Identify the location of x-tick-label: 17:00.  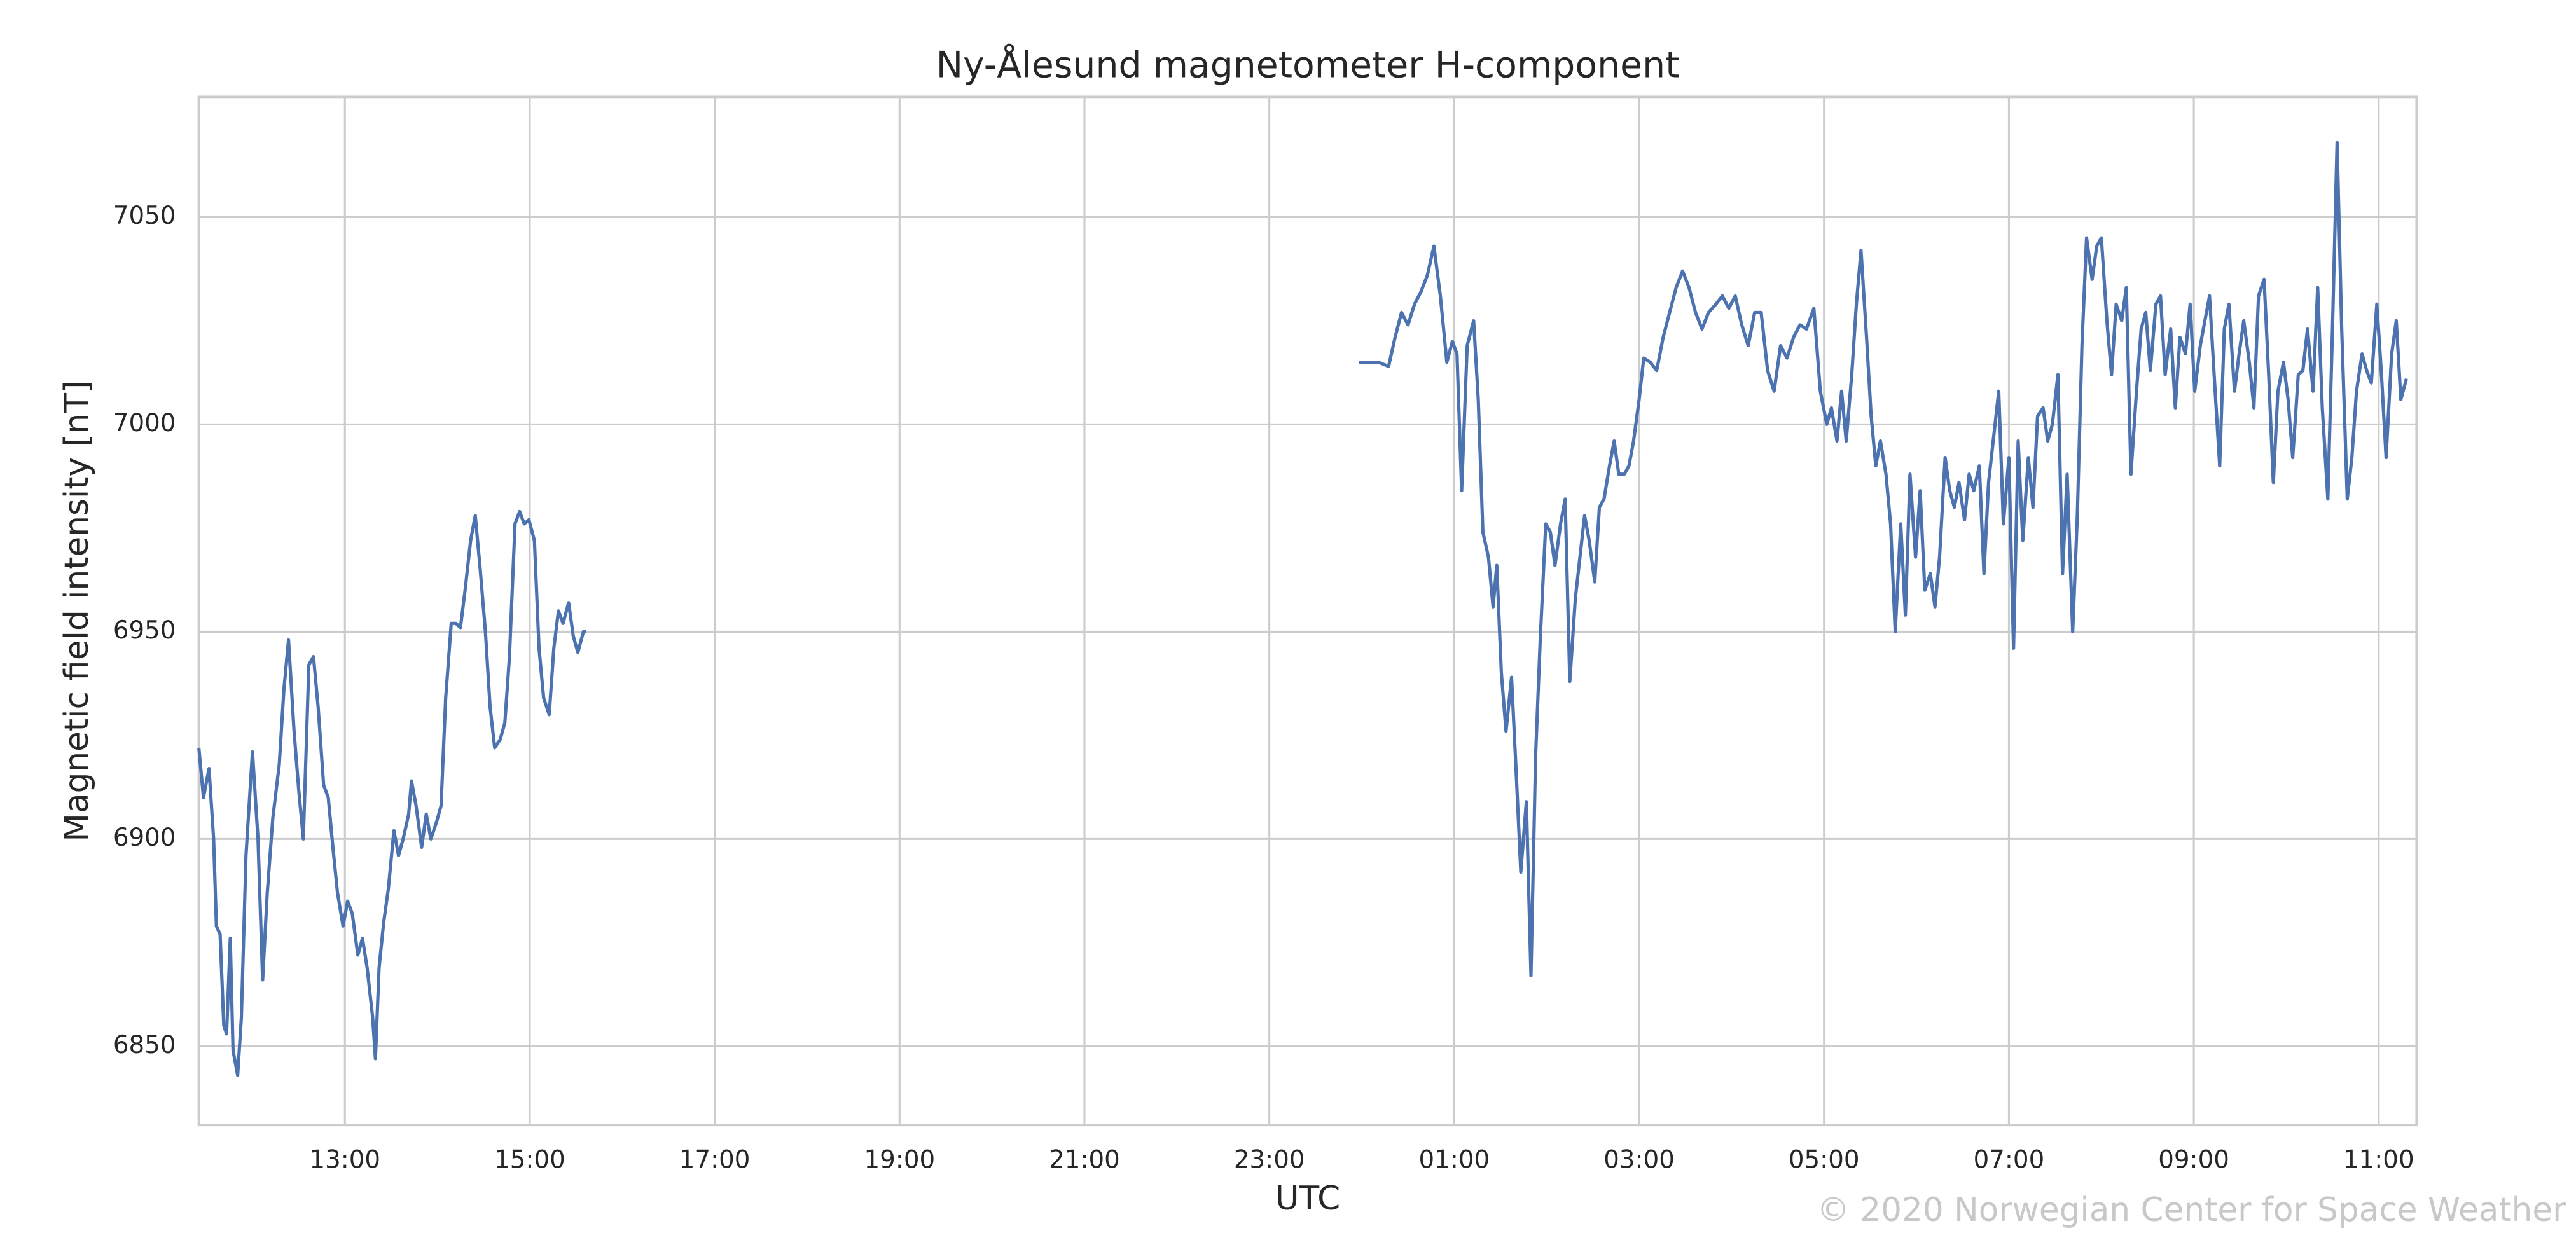
(715, 1160).